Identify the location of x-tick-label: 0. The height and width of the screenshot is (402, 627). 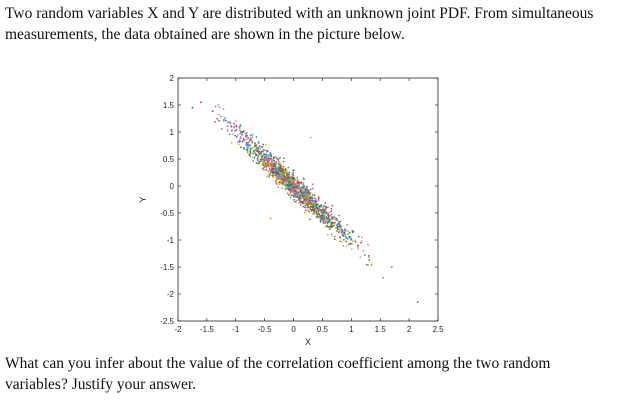
(293, 329).